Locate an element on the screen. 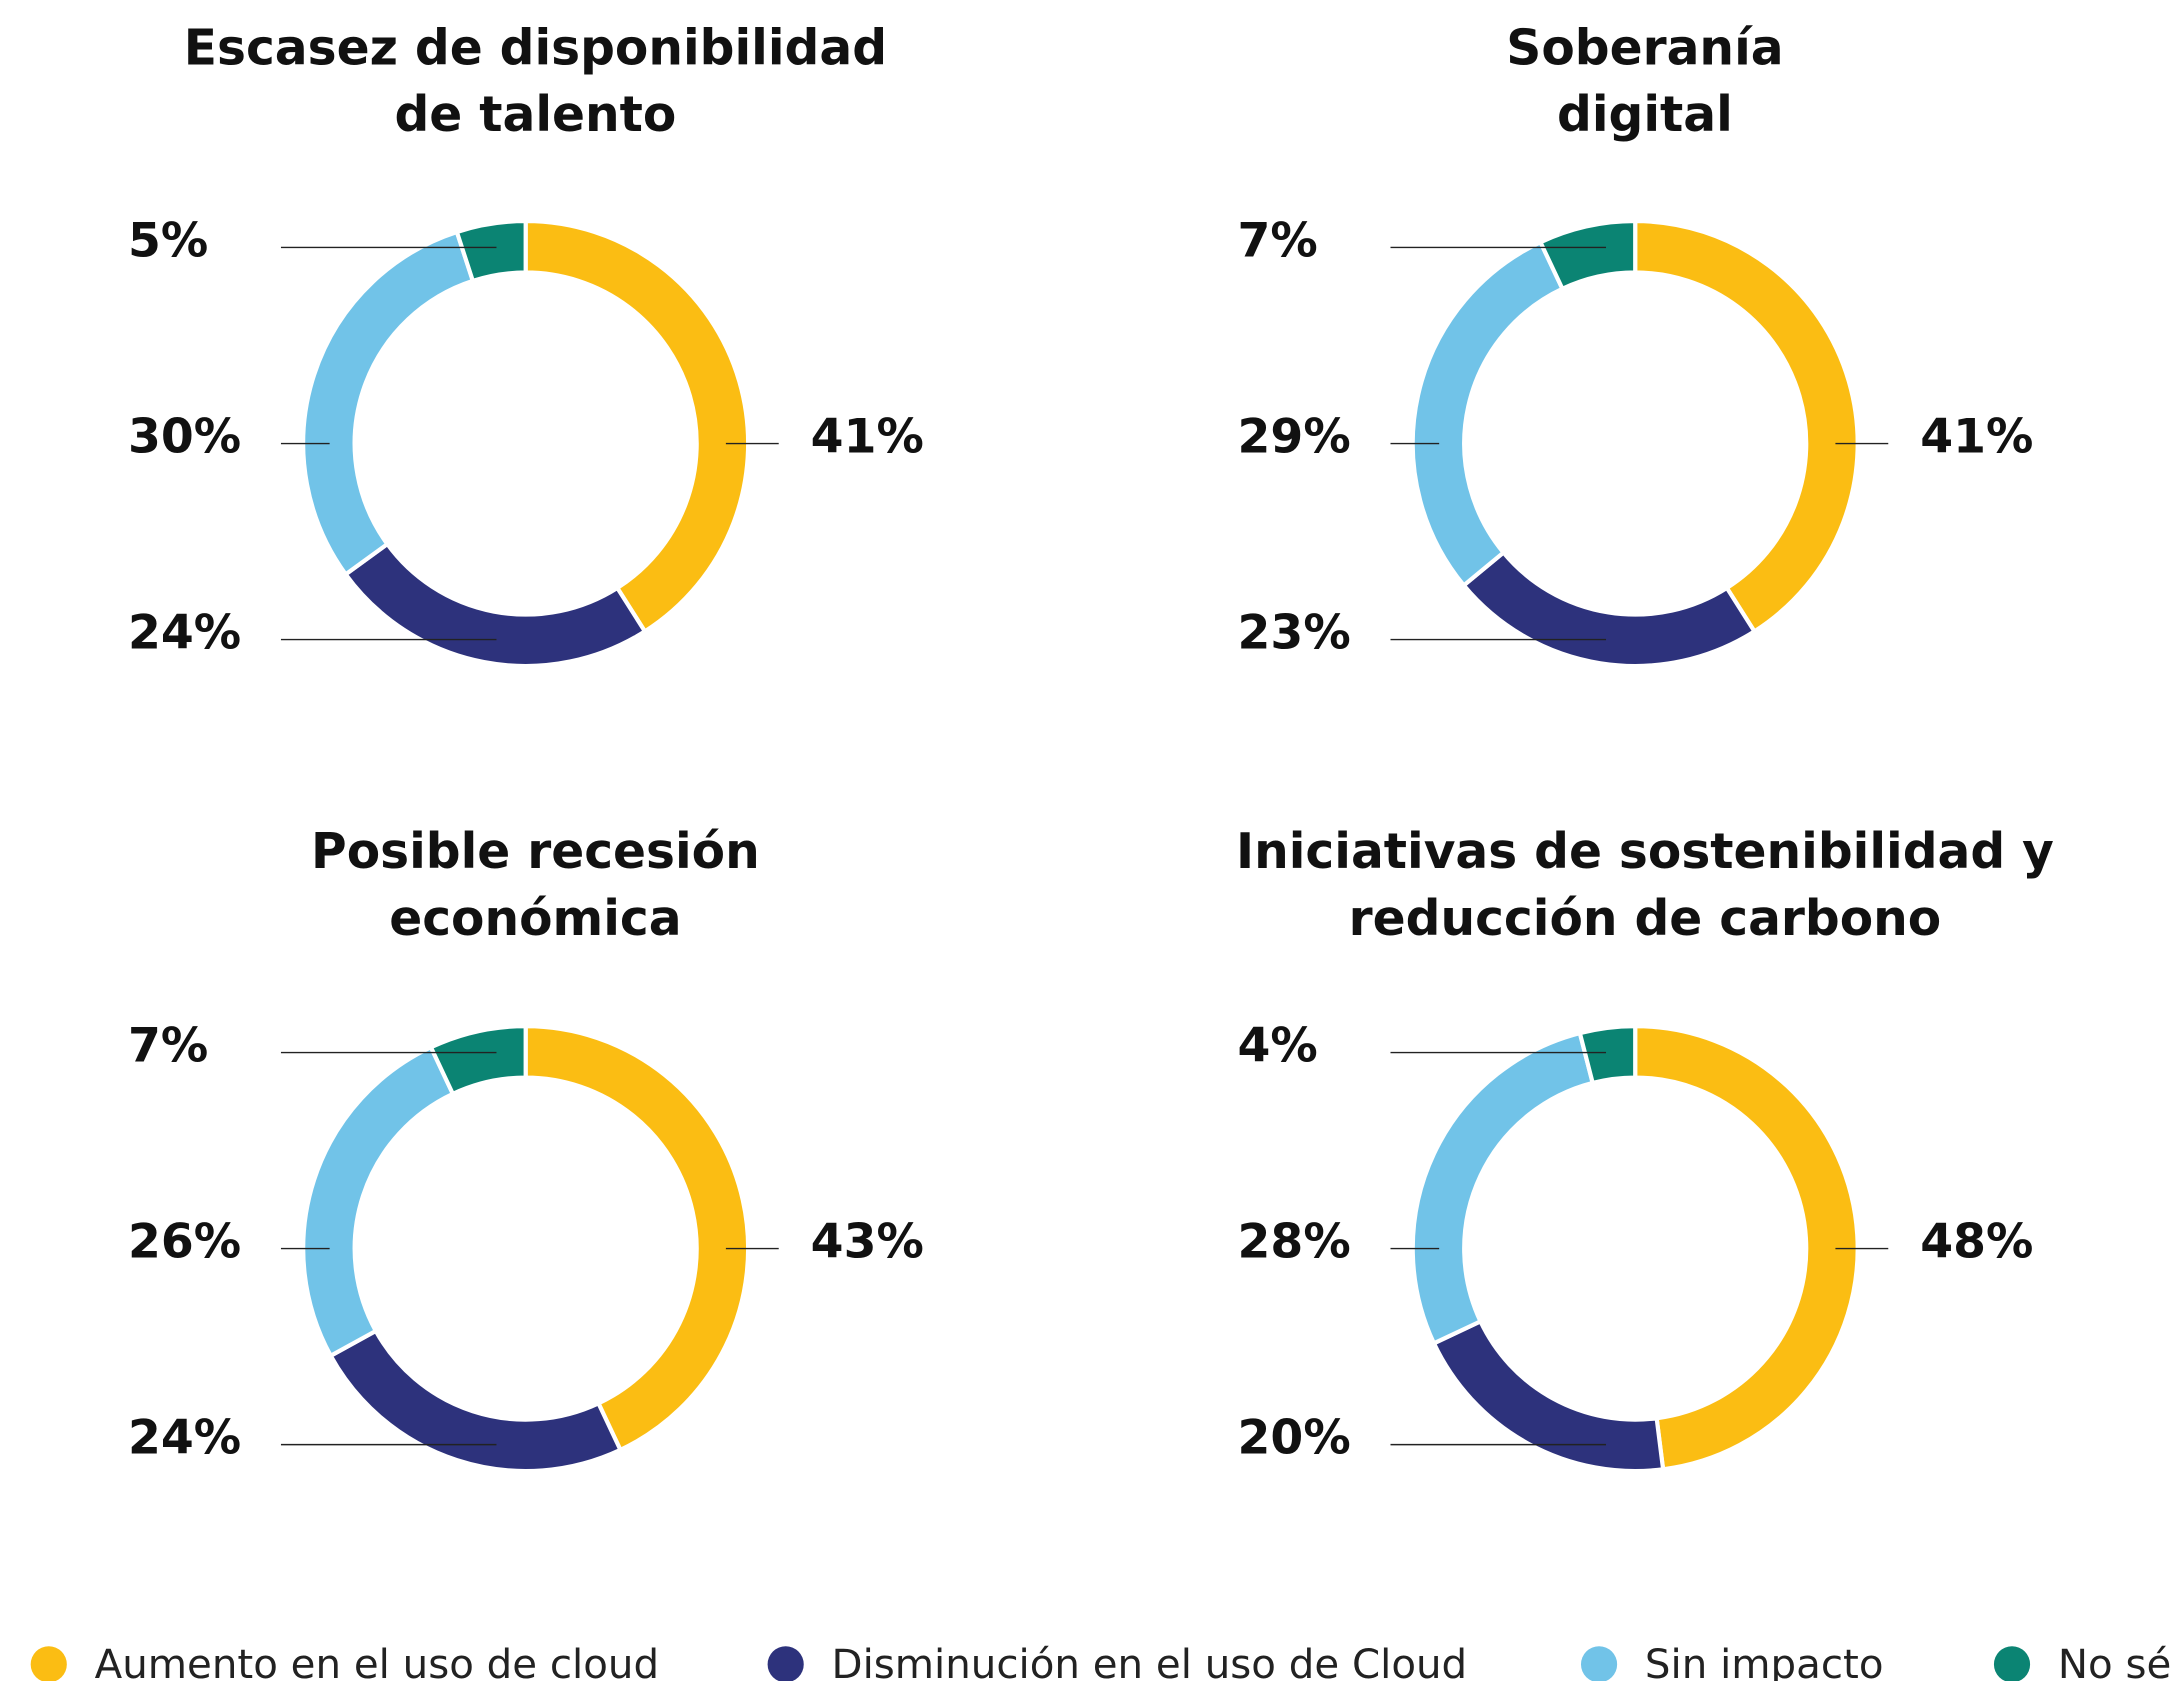 The width and height of the screenshot is (2172, 1681). legend-label: No sé is located at coordinates (2114, 1661).